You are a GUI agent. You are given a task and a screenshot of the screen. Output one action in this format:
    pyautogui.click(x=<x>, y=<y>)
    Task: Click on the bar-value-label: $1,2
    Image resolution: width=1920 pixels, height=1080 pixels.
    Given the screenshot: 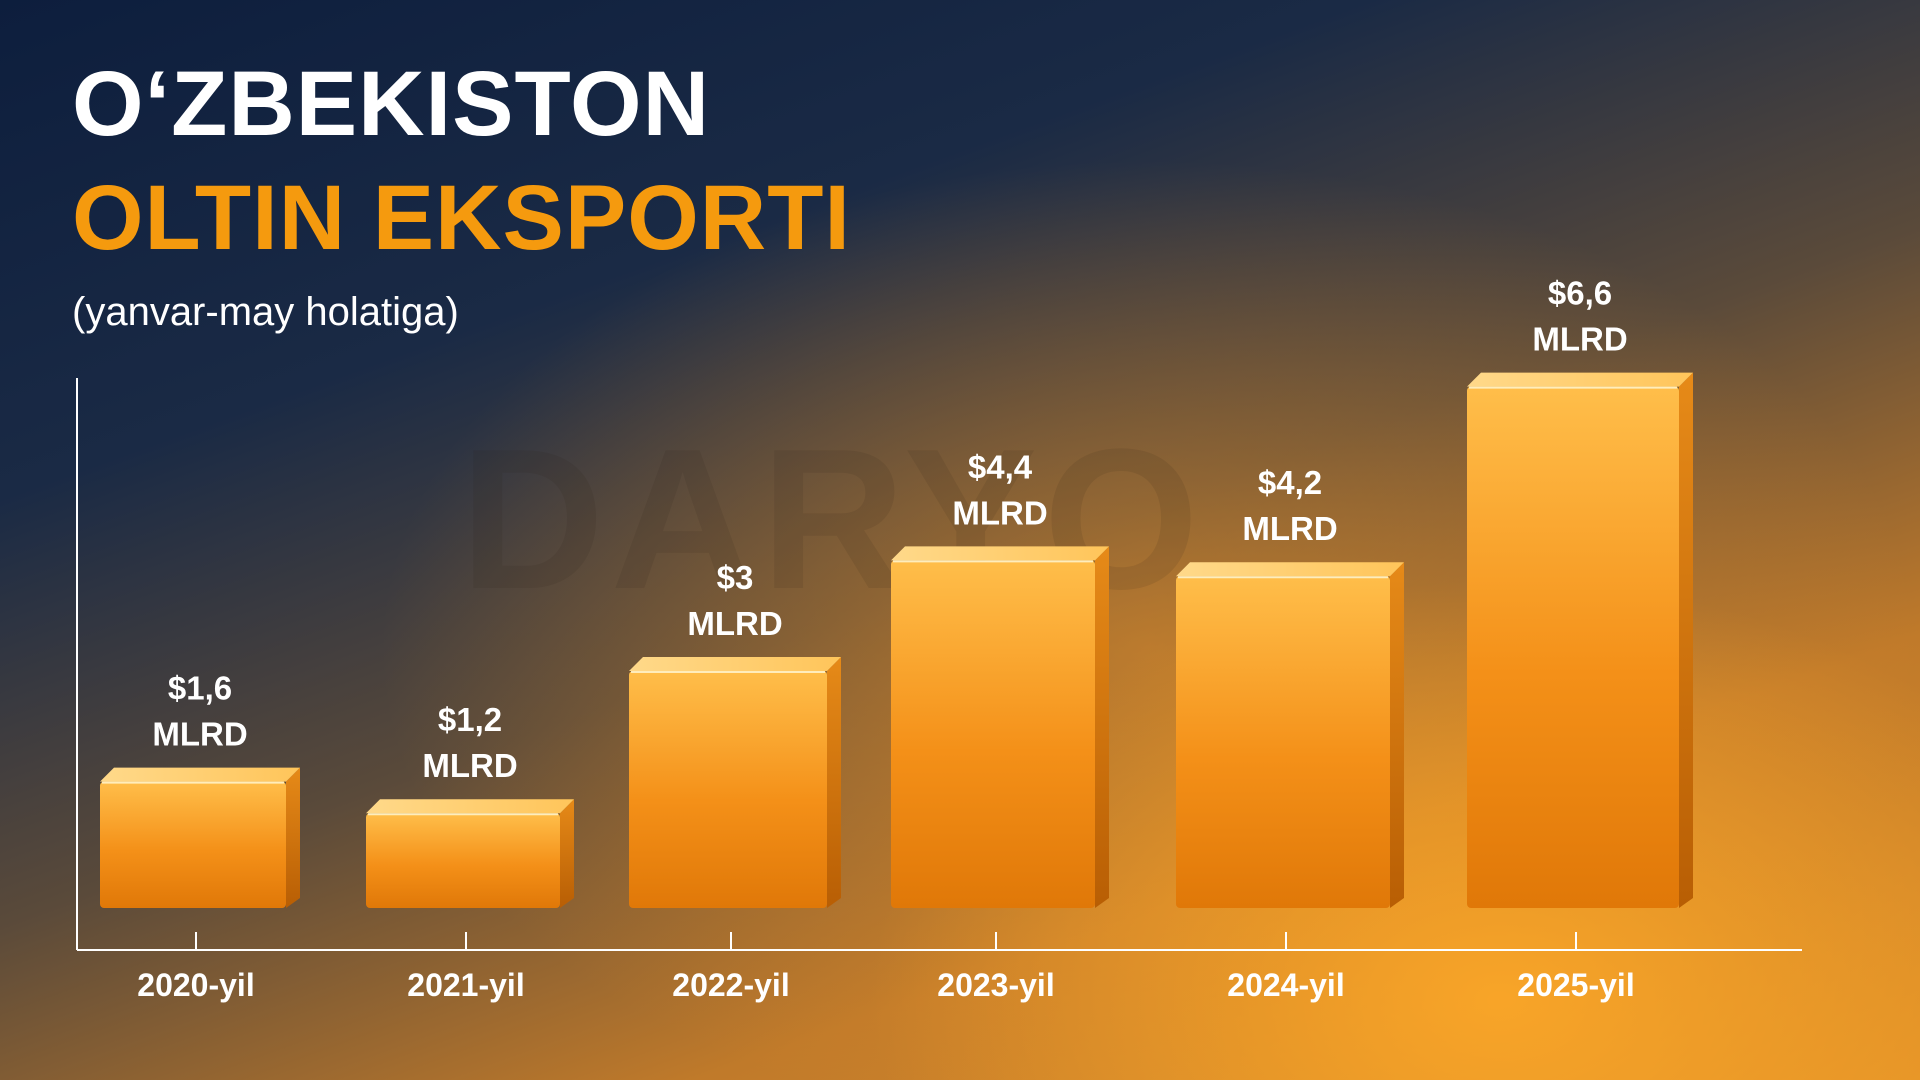 What is the action you would take?
    pyautogui.click(x=470, y=719)
    